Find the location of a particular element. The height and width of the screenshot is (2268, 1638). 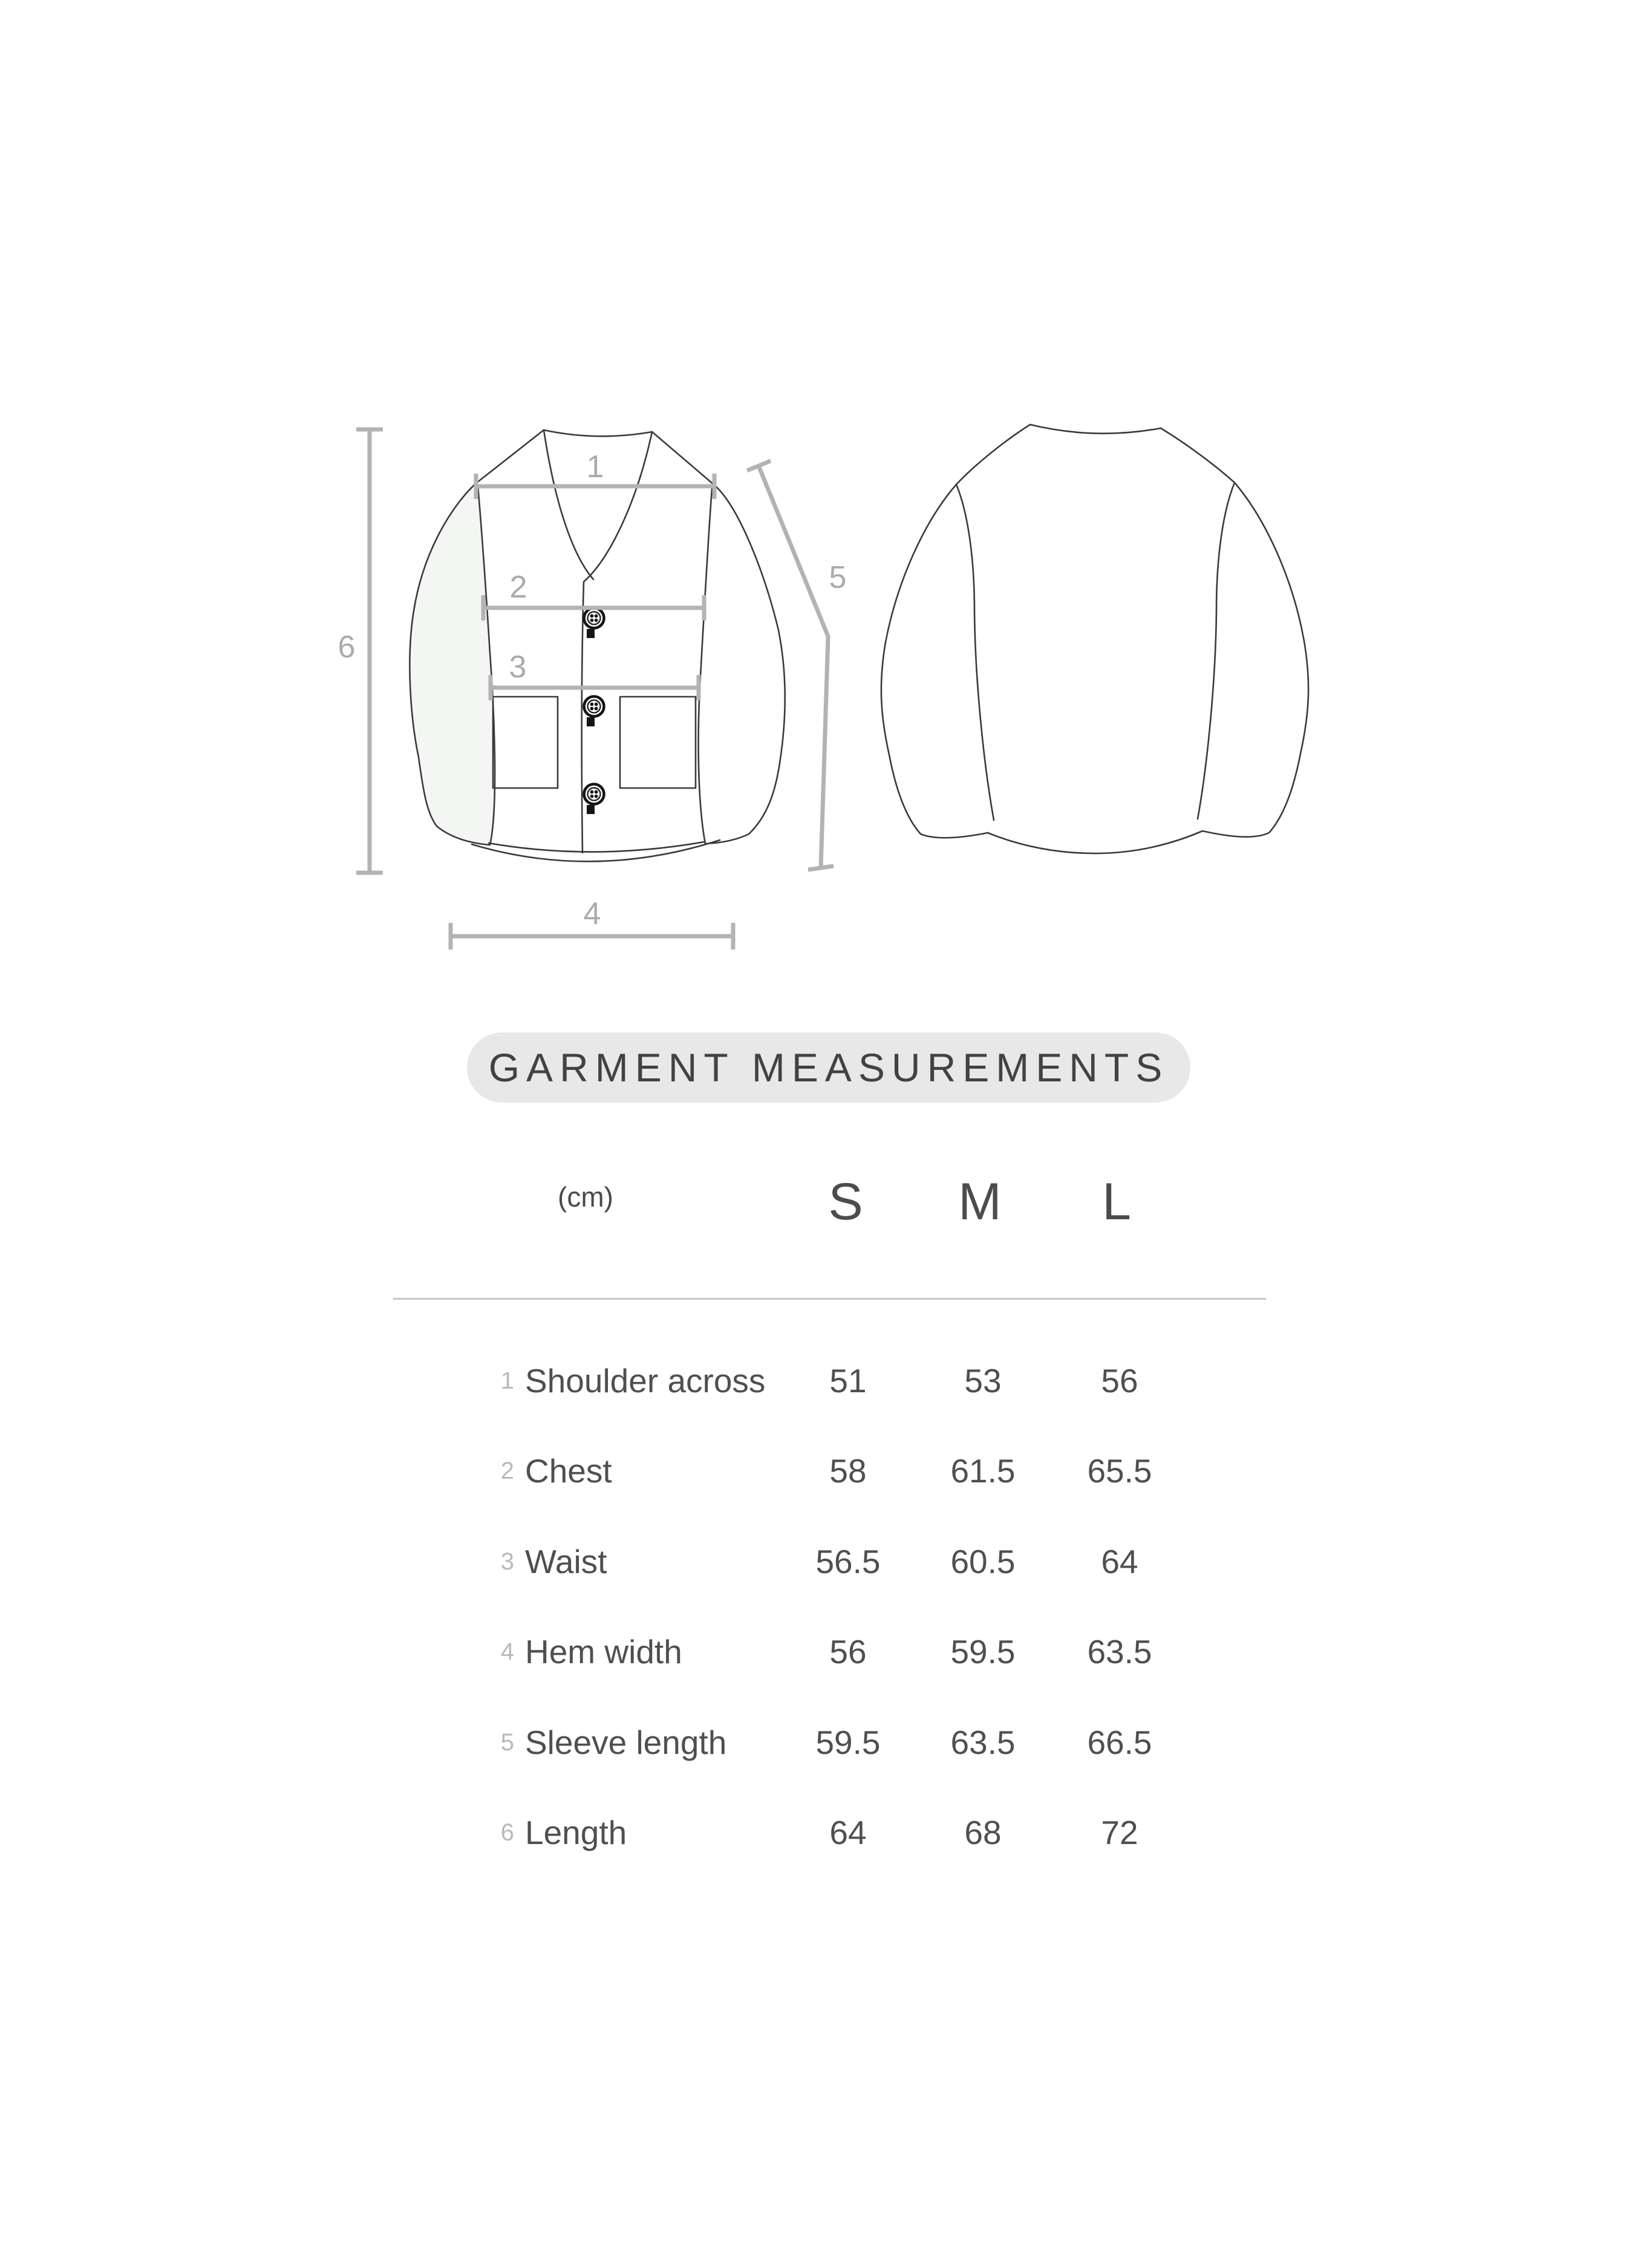

value-m: 61.5 is located at coordinates (983, 1471).